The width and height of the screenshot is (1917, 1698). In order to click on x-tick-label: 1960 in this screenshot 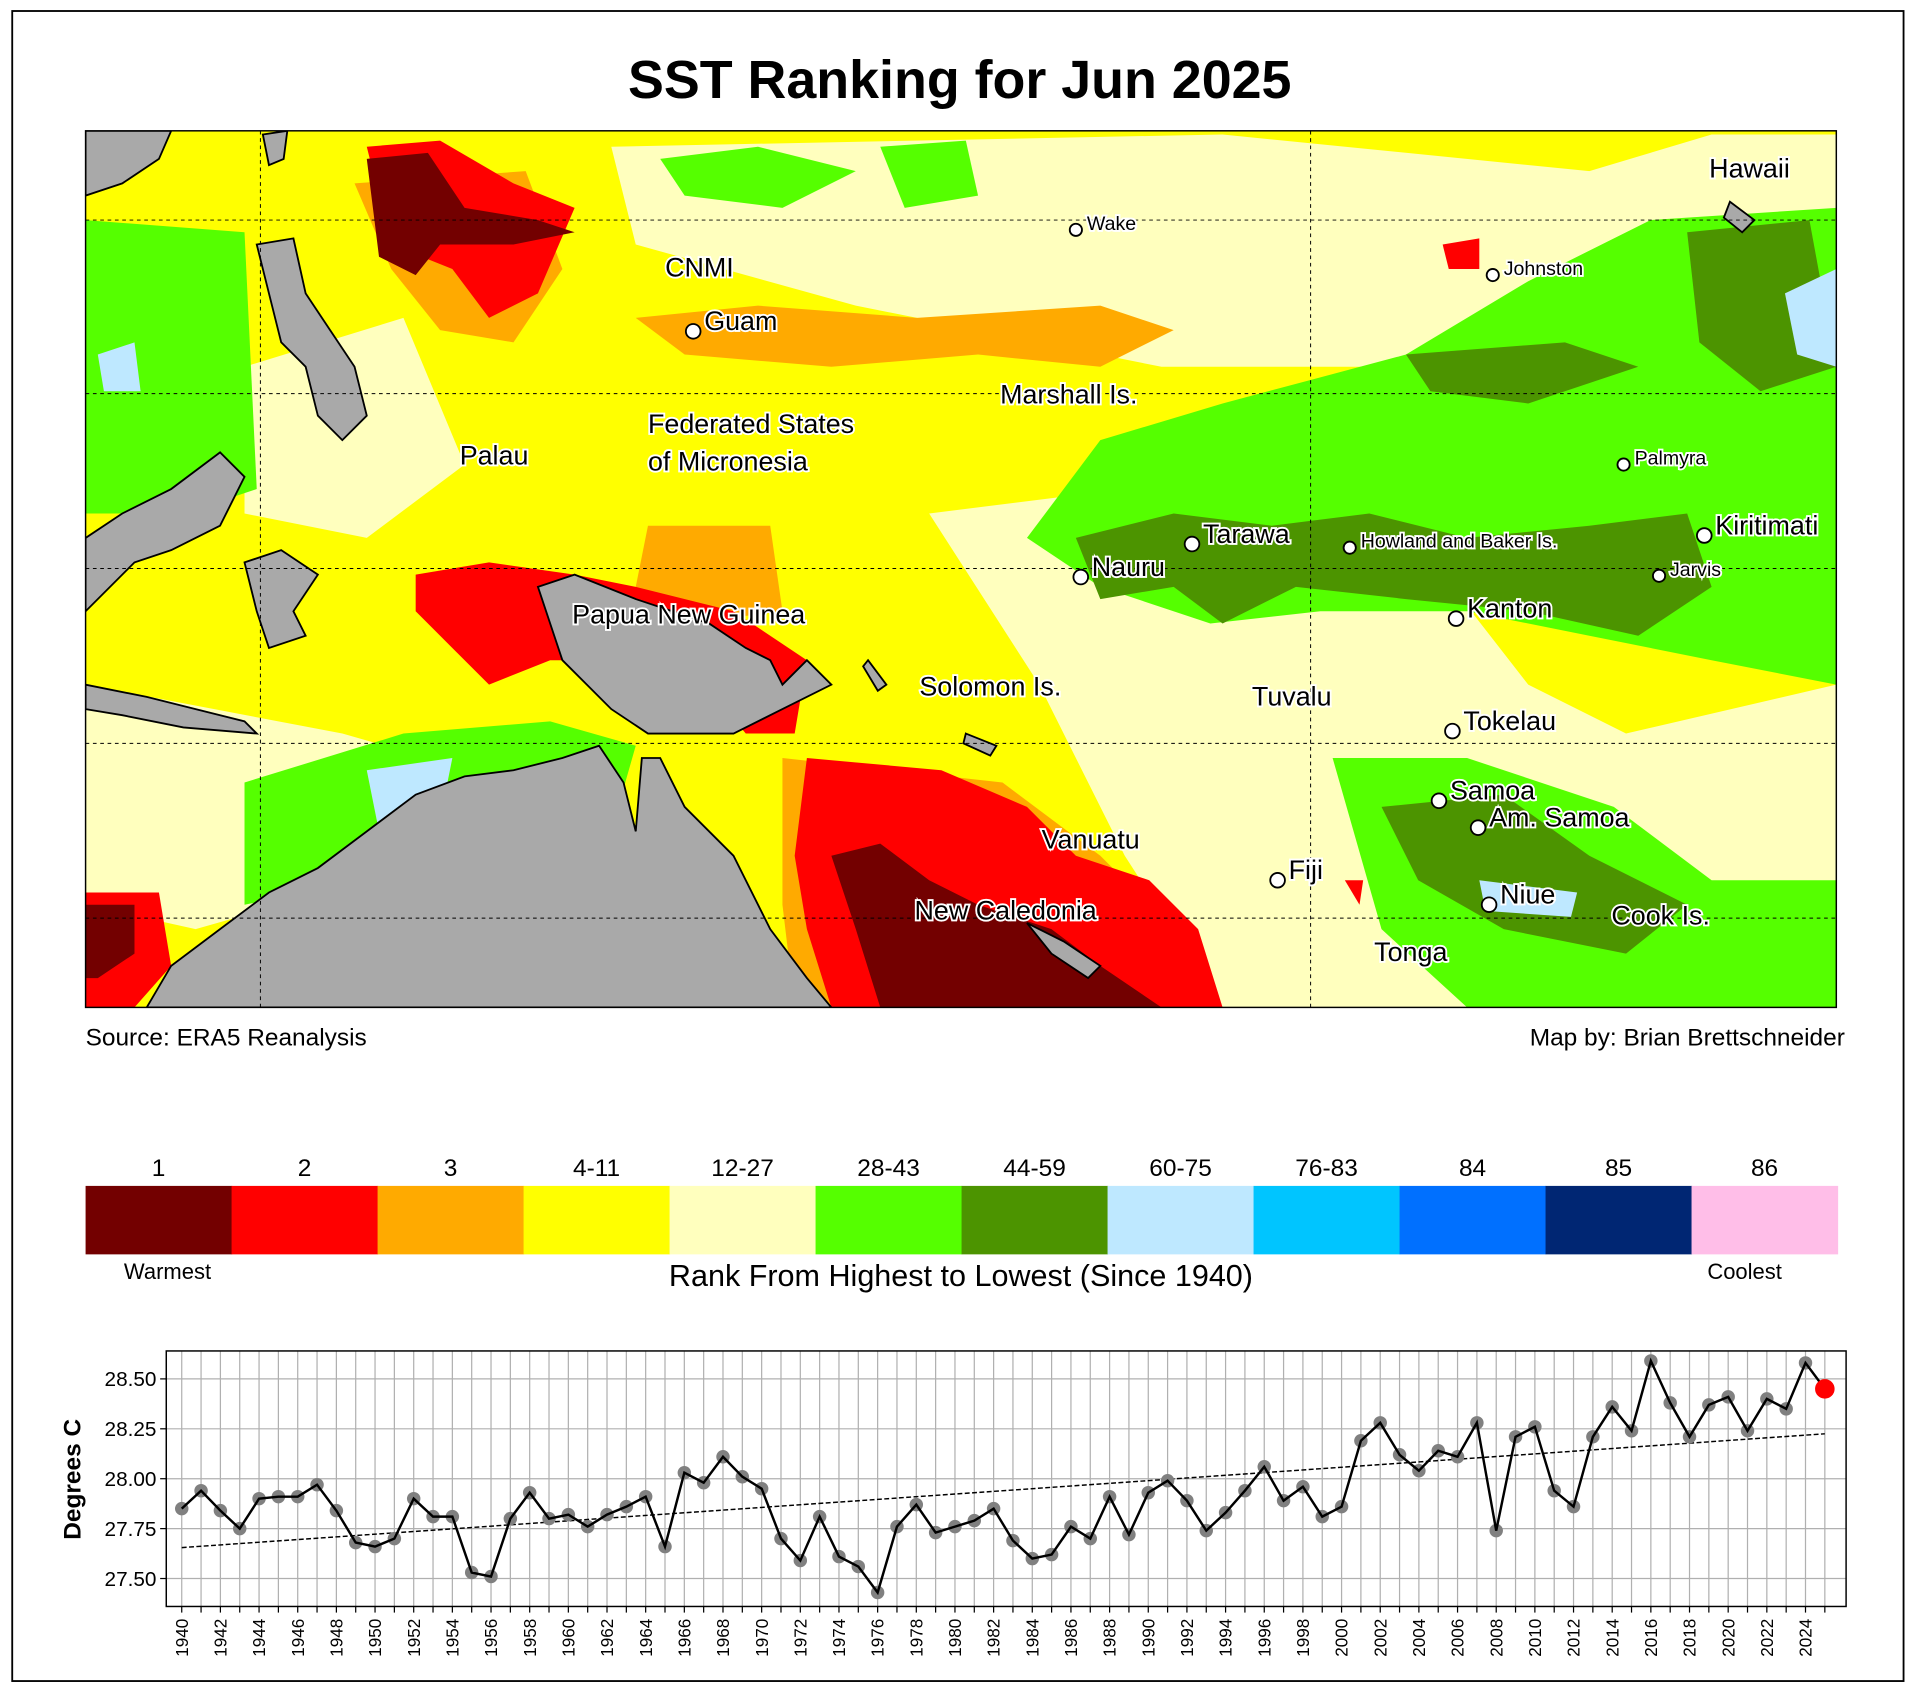, I will do `click(568, 1638)`.